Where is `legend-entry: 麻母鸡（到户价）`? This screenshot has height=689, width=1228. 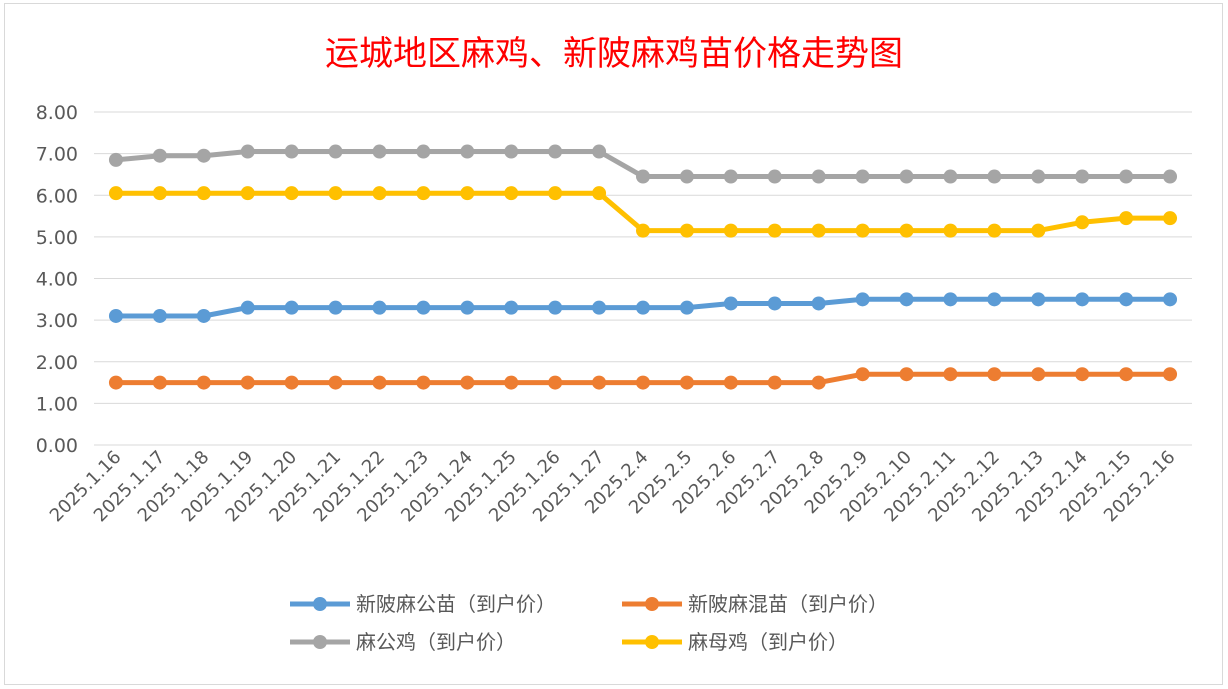
legend-entry: 麻母鸡（到户价） is located at coordinates (735, 642).